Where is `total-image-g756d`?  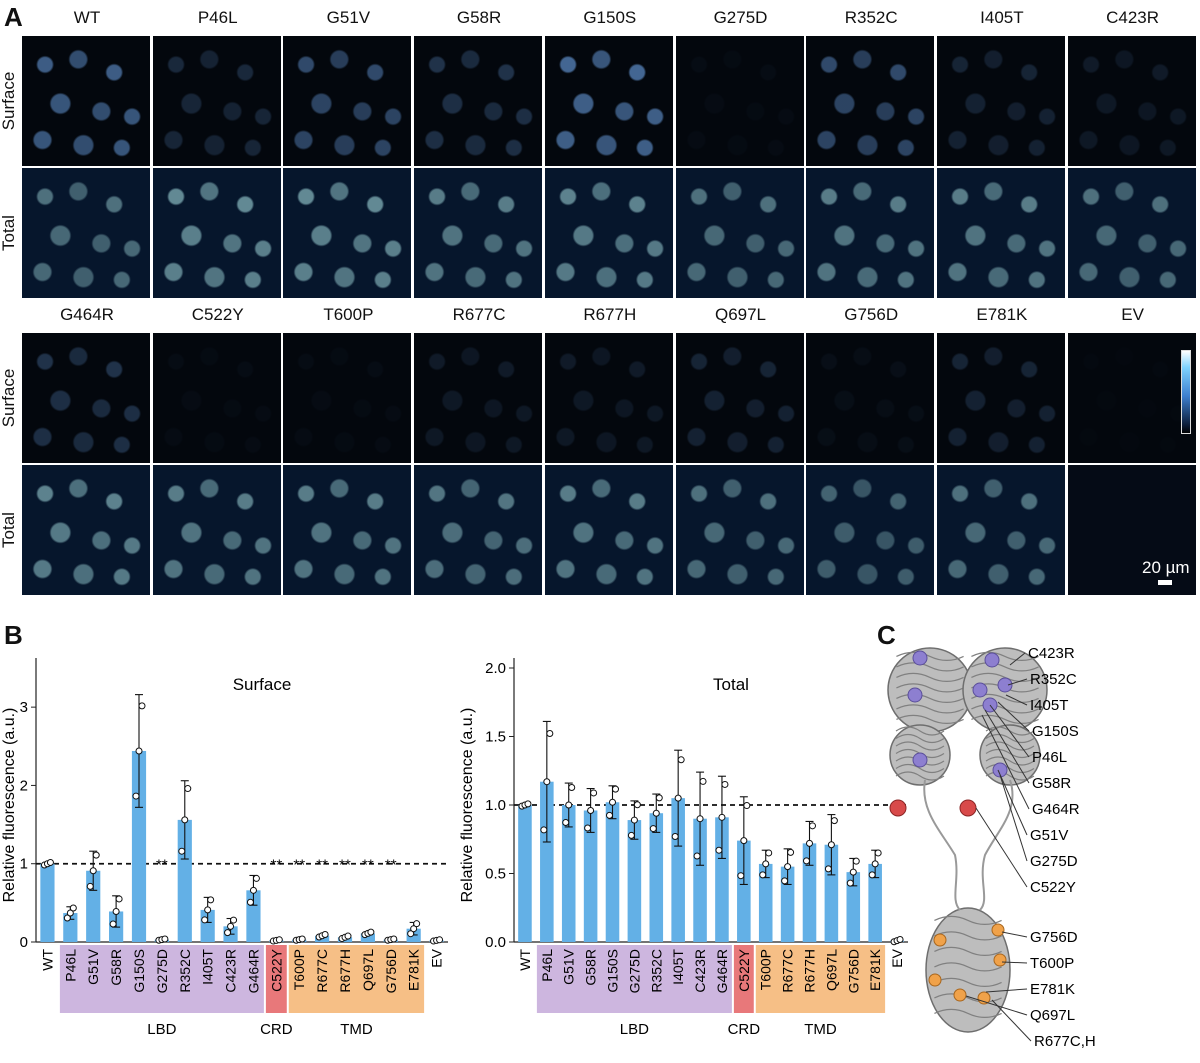 total-image-g756d is located at coordinates (870, 530).